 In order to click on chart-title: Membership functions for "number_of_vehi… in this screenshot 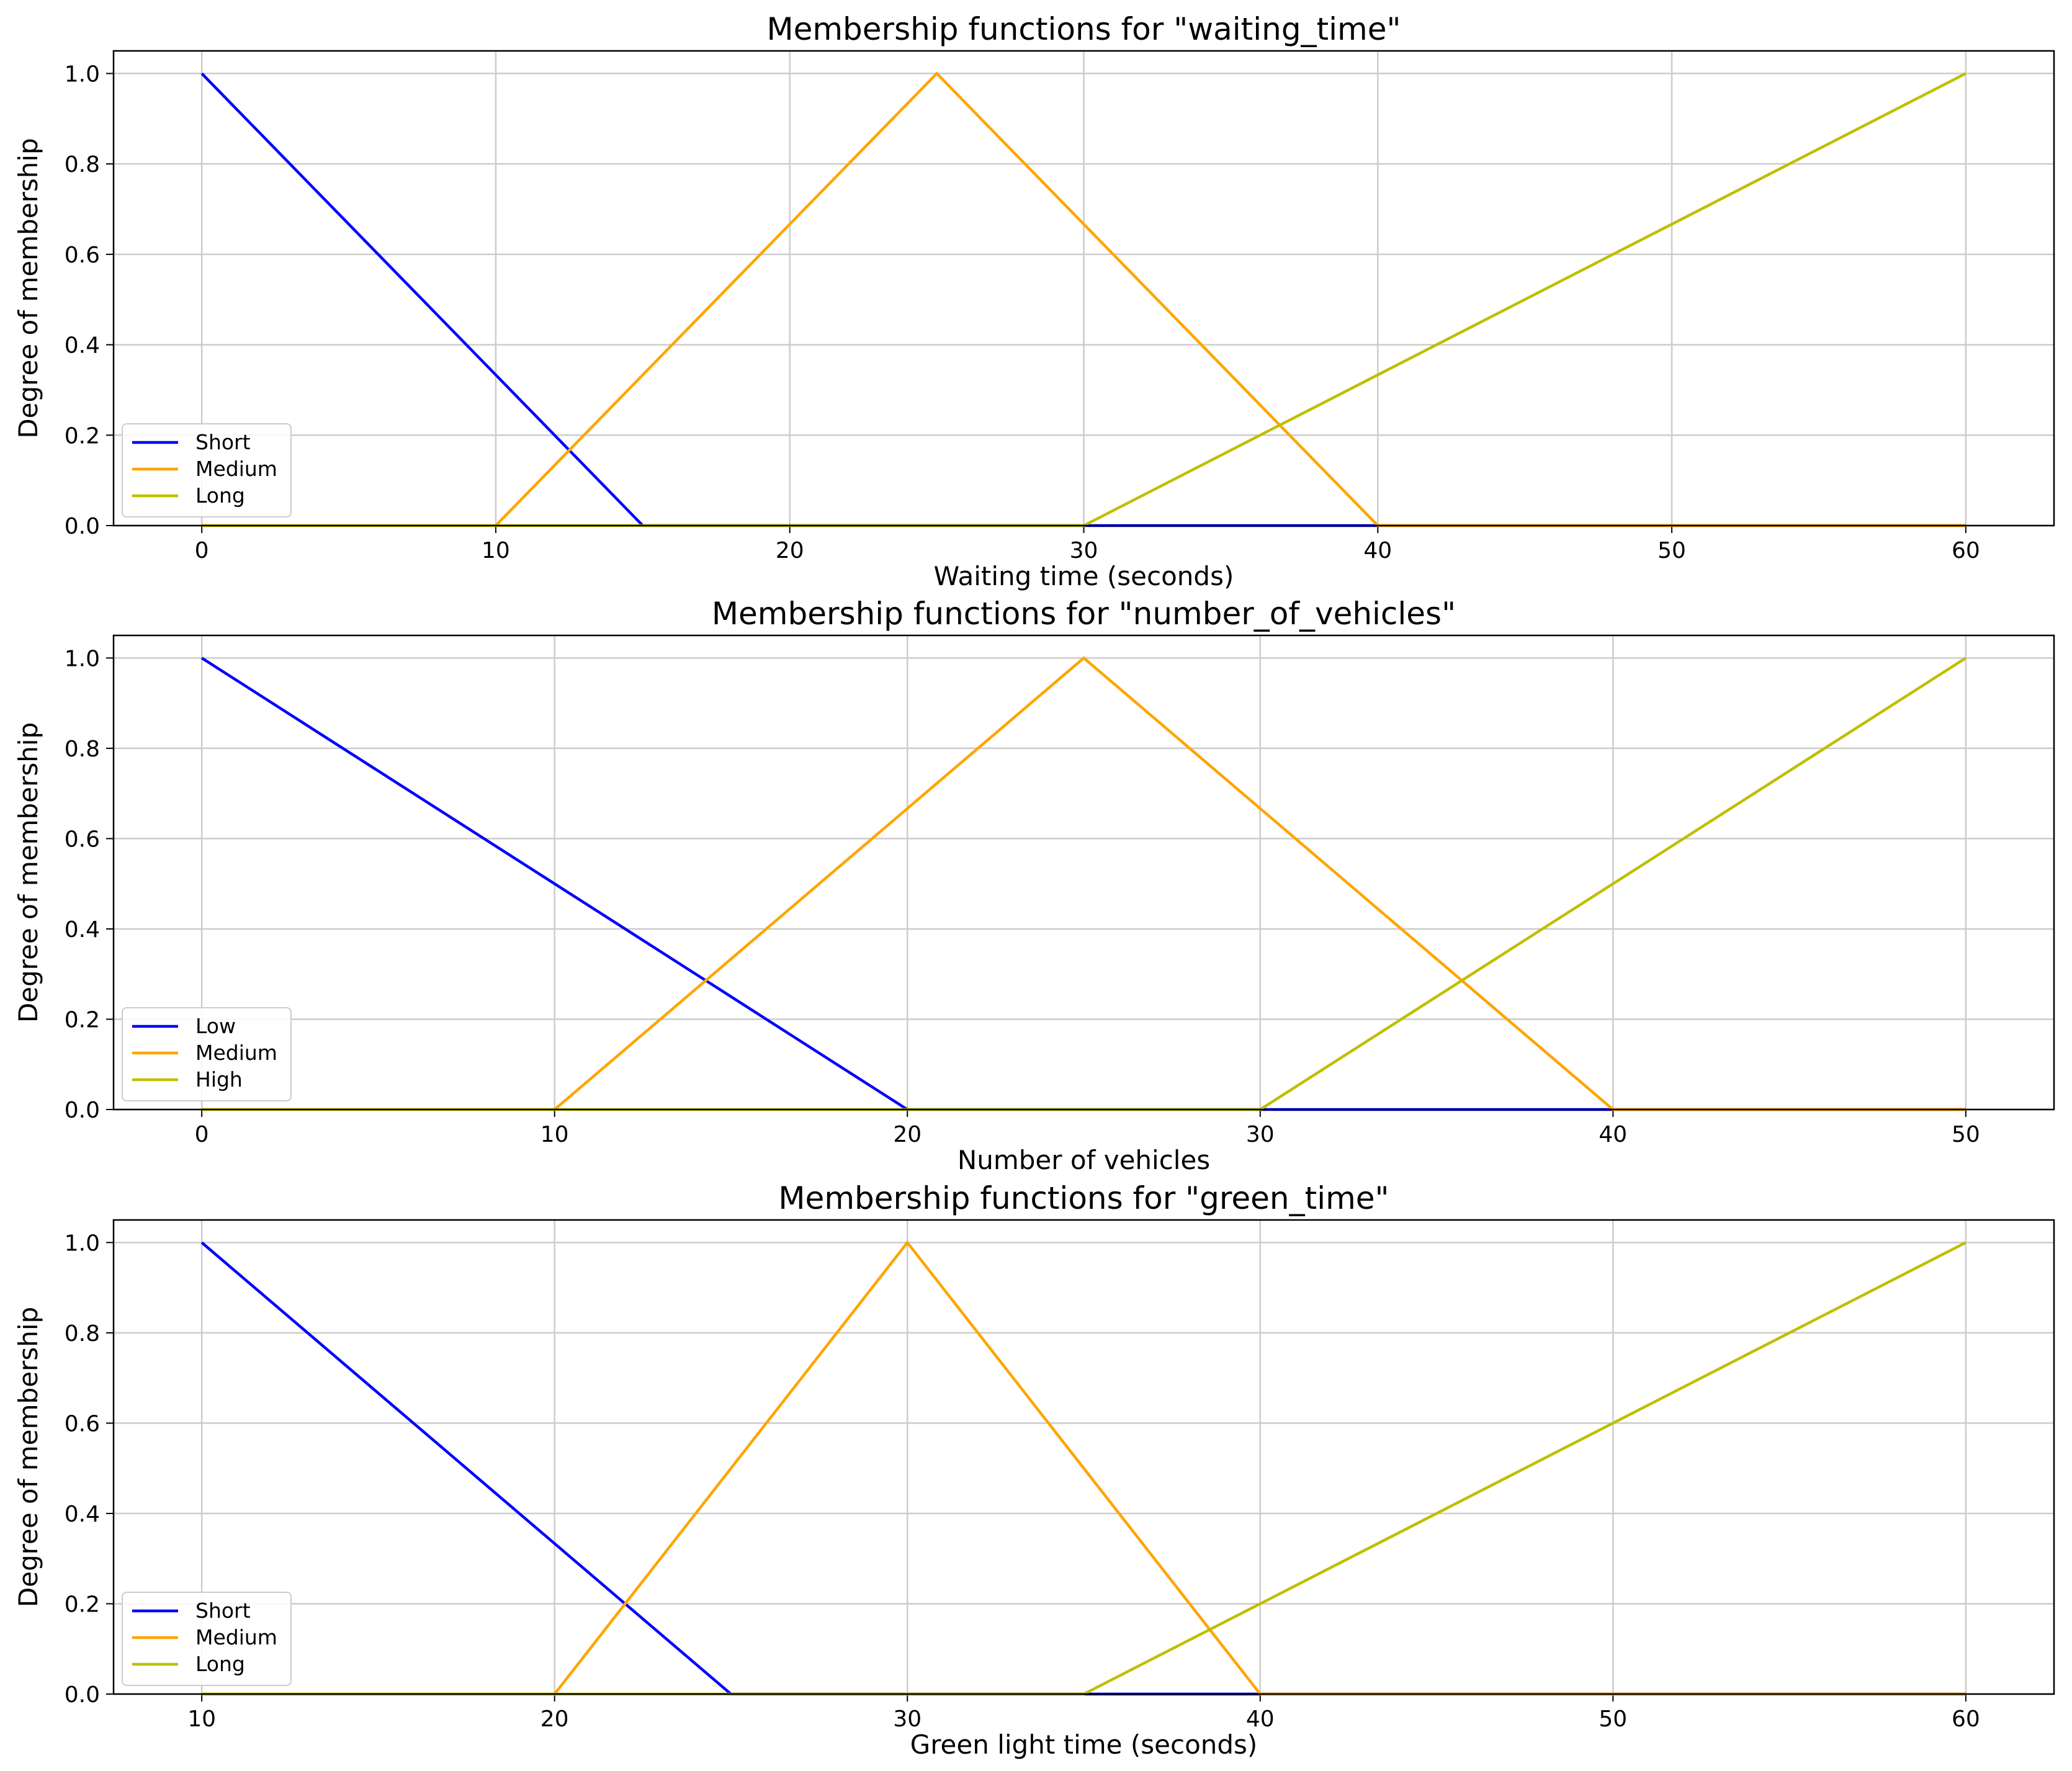, I will do `click(1084, 614)`.